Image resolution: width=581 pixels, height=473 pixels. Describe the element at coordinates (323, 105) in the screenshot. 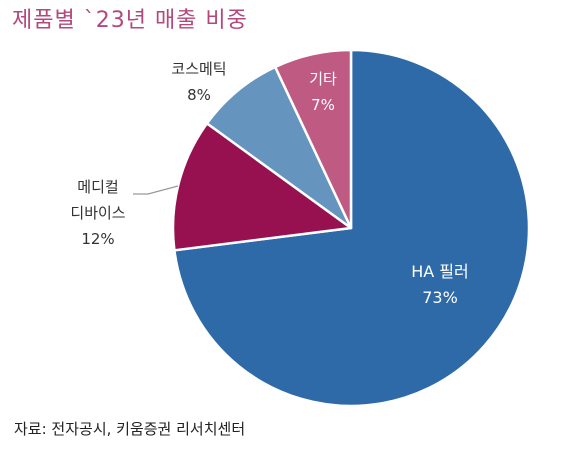

I see `slice-value-other: 7%` at that location.